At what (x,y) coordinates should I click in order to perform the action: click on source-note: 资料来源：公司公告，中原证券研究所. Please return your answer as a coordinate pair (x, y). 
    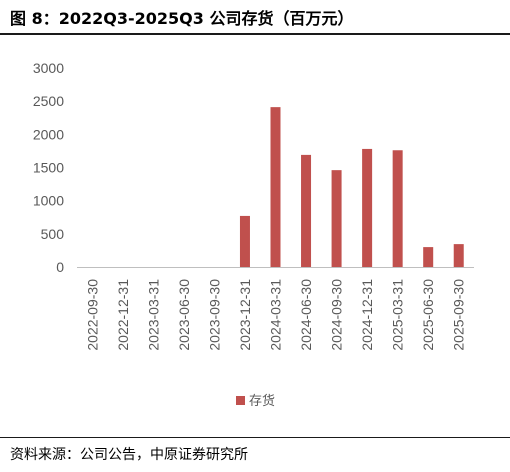
    Looking at the image, I should click on (129, 455).